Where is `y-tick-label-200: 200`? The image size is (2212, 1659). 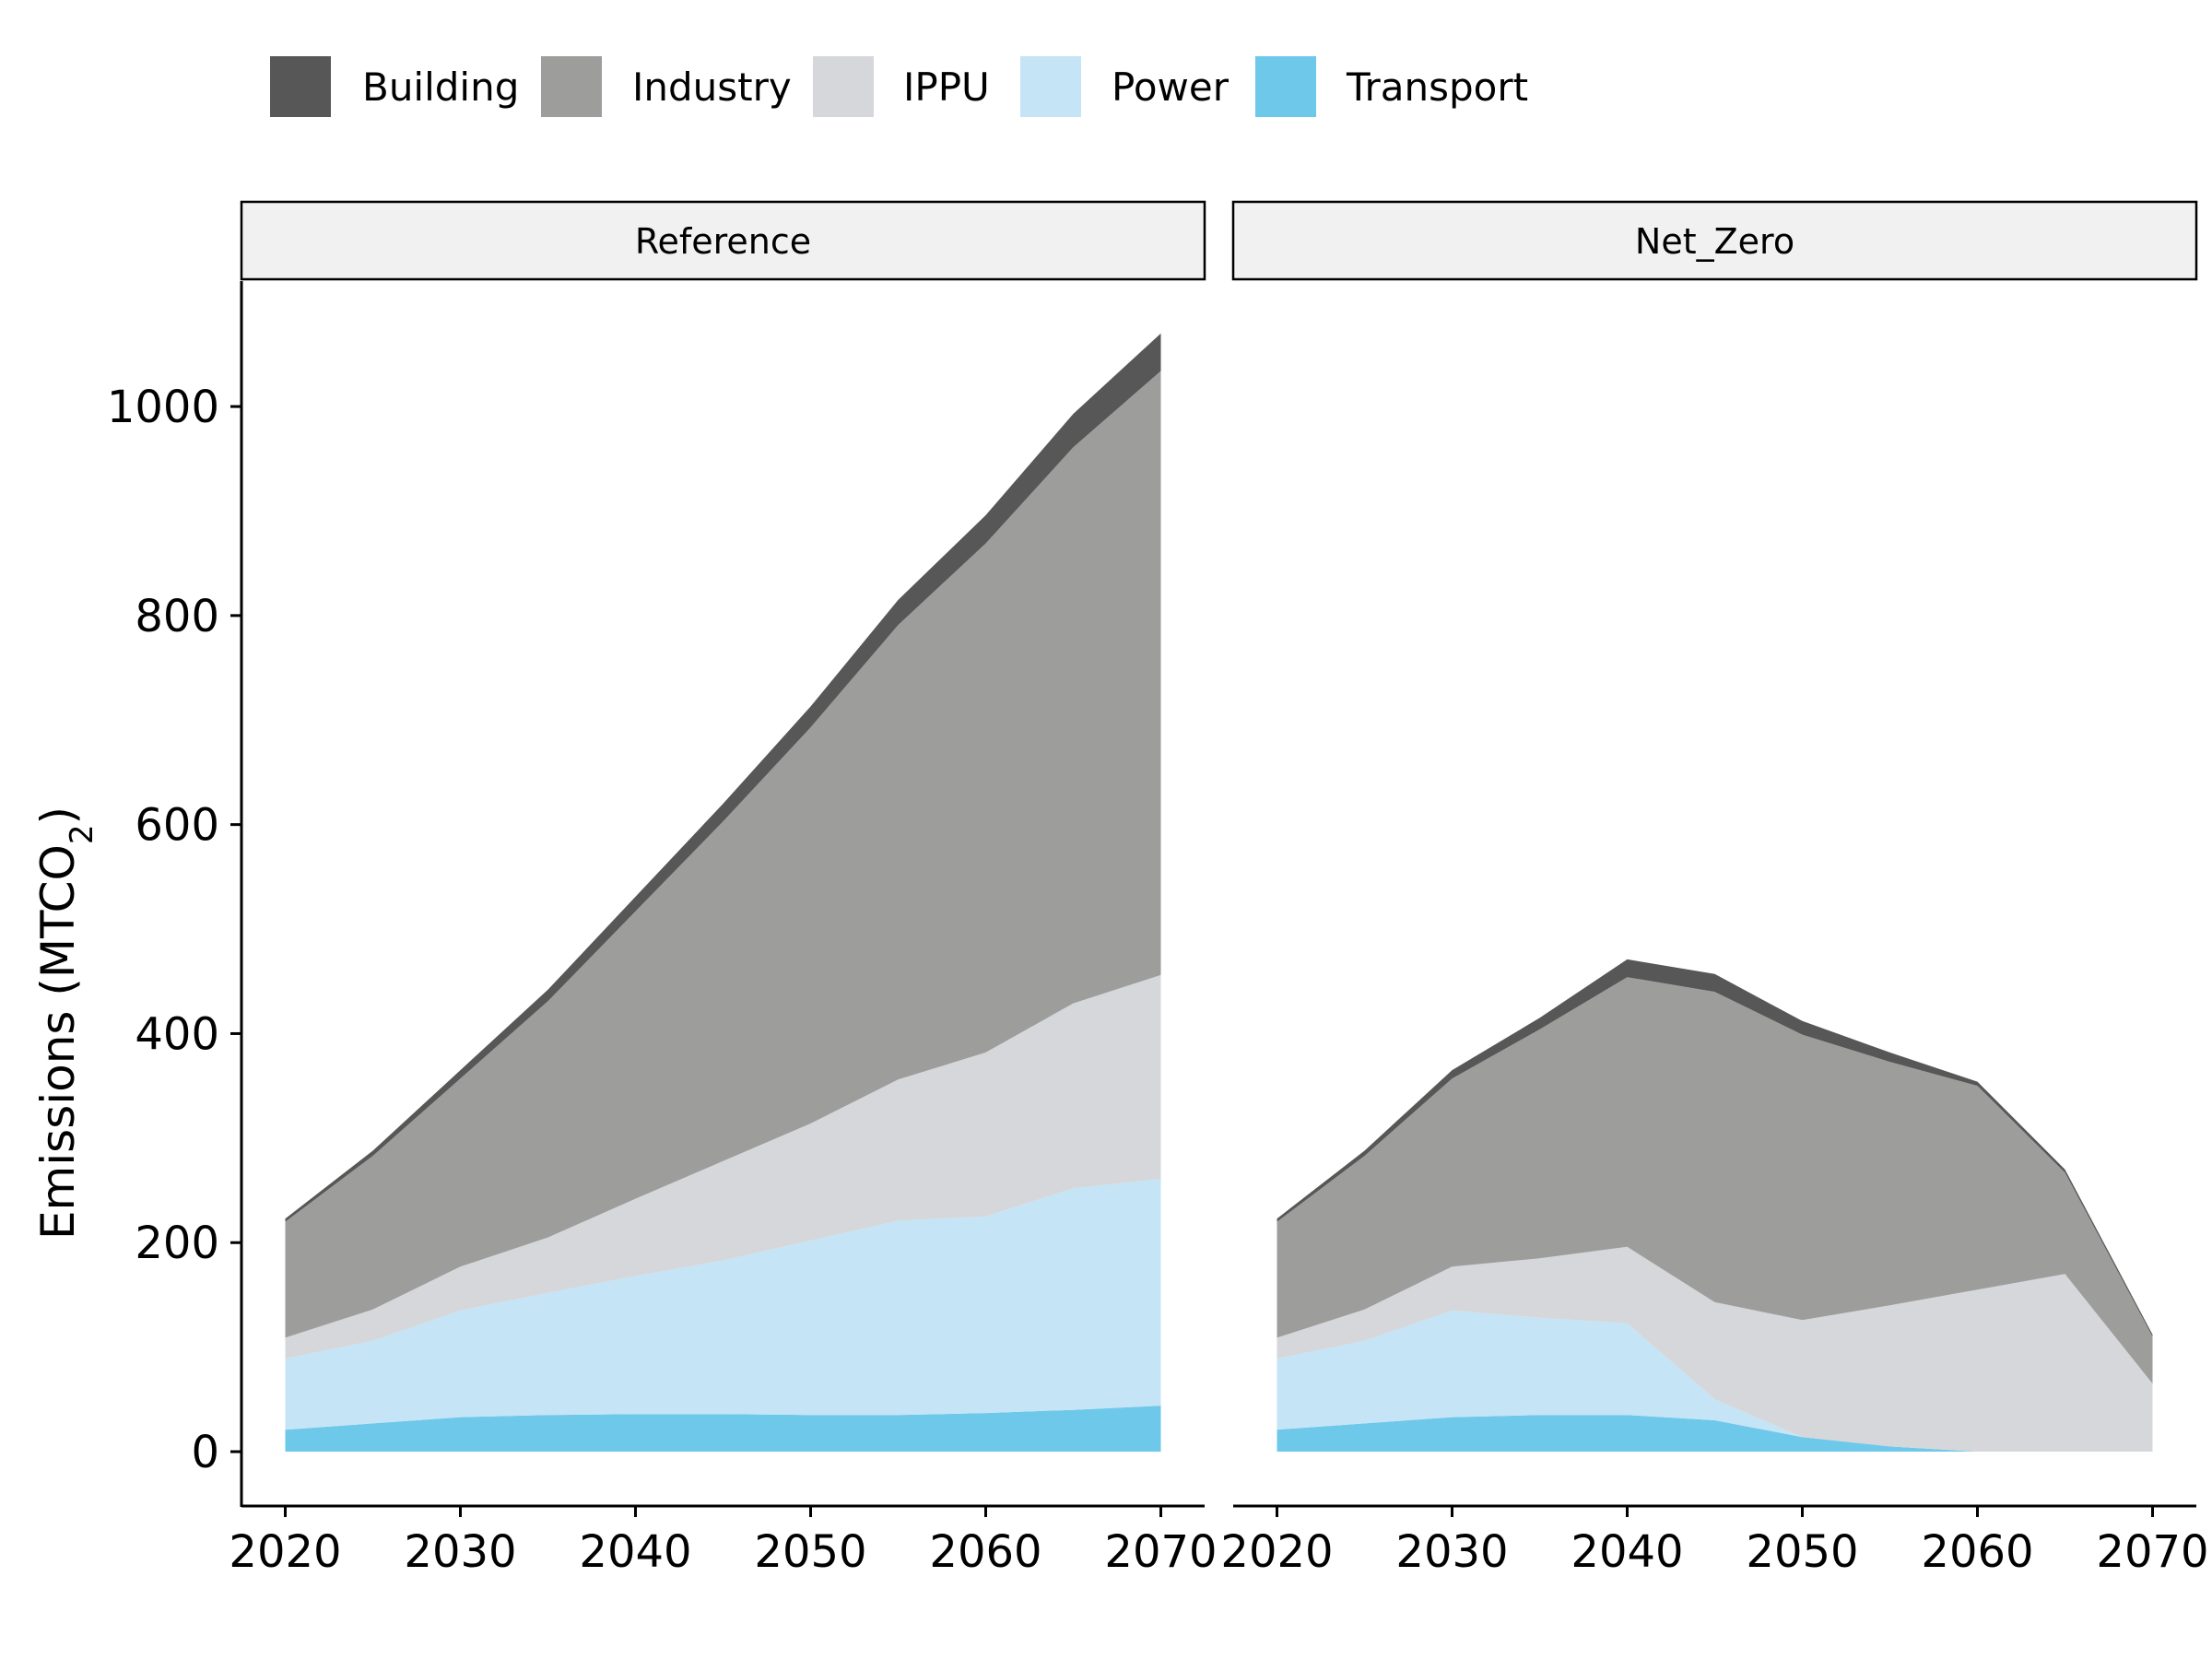 y-tick-label-200: 200 is located at coordinates (177, 1243).